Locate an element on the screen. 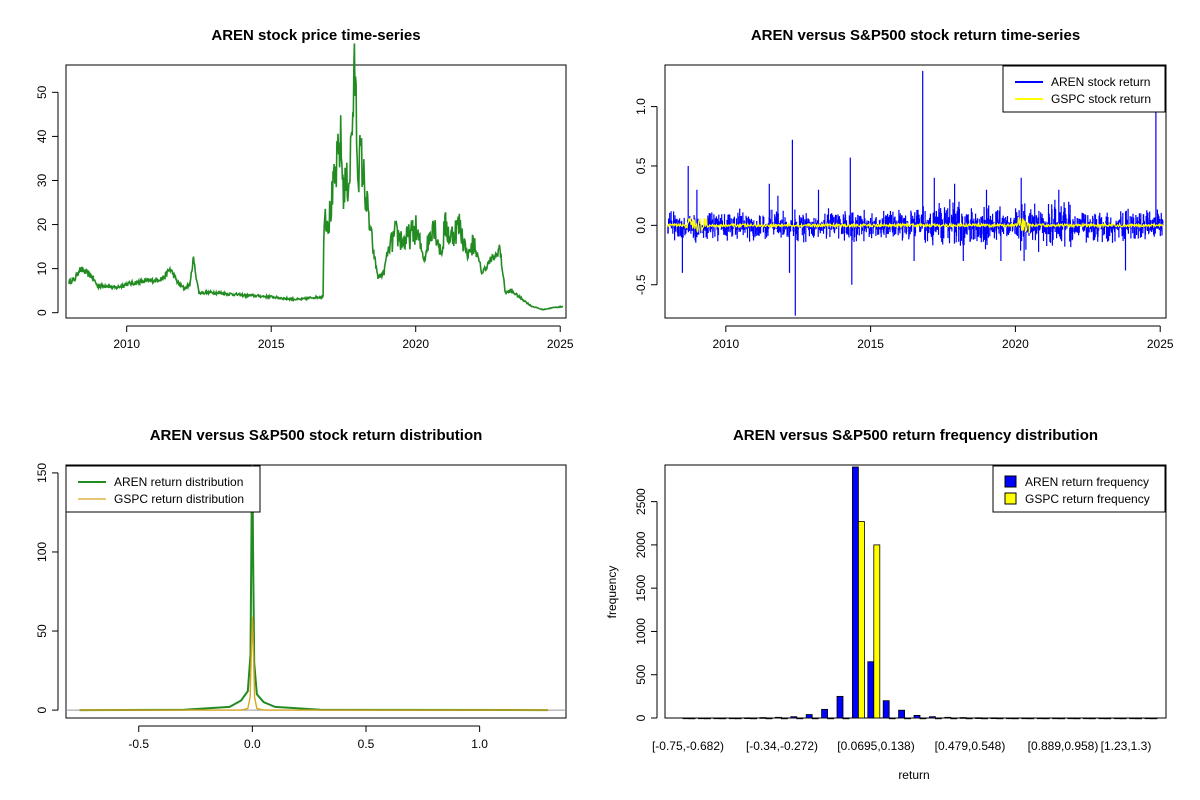 Image resolution: width=1200 pixels, height=800 pixels. category-tick-label: [0.479,0.548) is located at coordinates (970, 746).